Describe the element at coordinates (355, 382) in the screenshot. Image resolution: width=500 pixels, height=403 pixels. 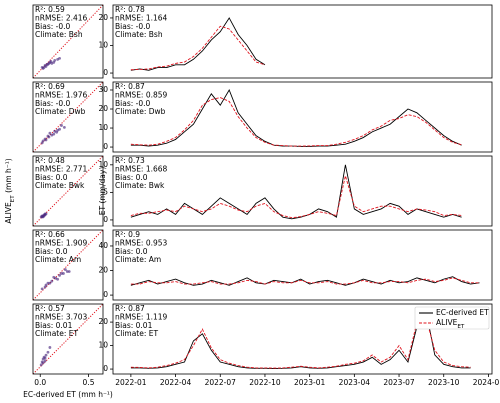
I see `x-tick-label: 2023-04` at that location.